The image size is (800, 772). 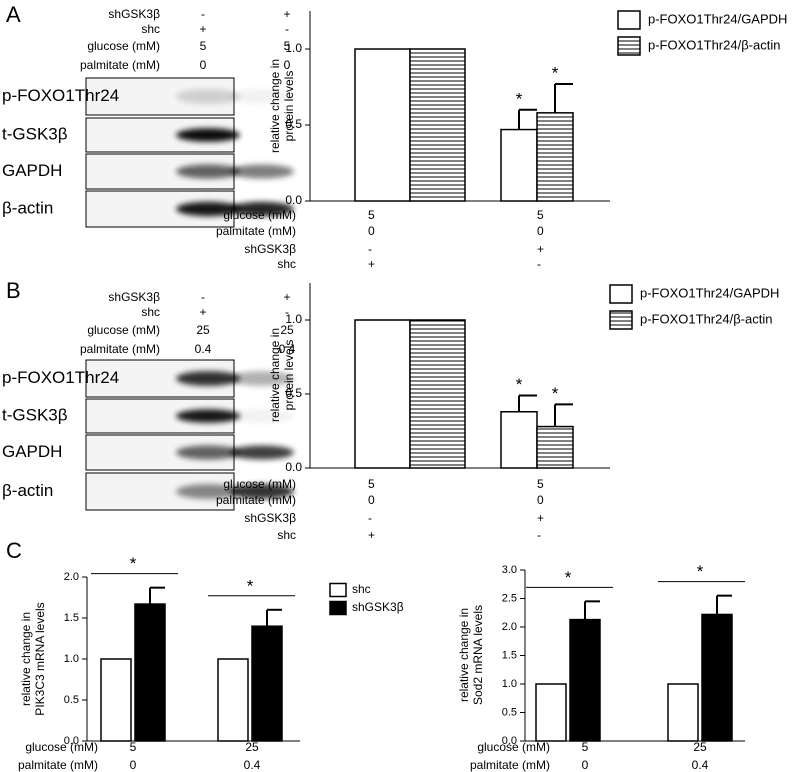 What do you see at coordinates (13, 290) in the screenshot?
I see `panel-label: B` at bounding box center [13, 290].